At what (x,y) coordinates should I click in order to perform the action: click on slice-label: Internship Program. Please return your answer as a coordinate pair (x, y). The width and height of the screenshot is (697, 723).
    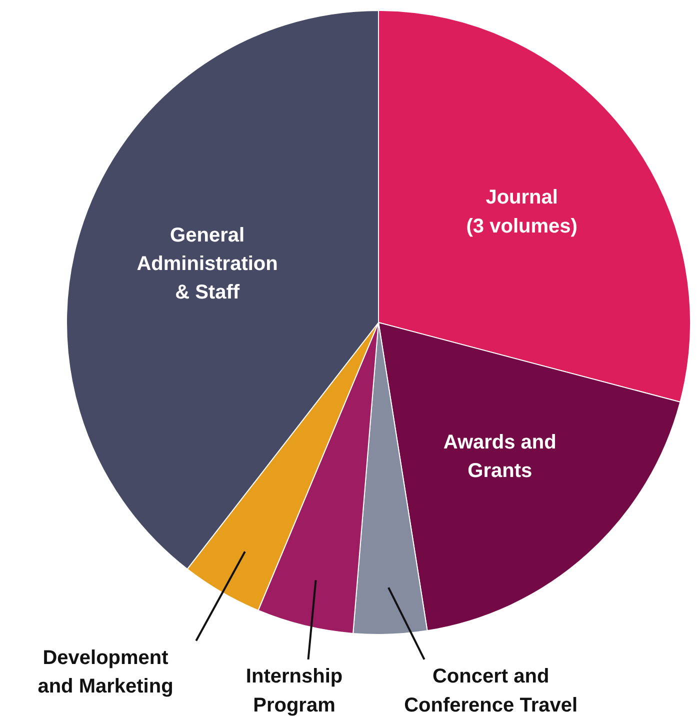
    Looking at the image, I should click on (294, 691).